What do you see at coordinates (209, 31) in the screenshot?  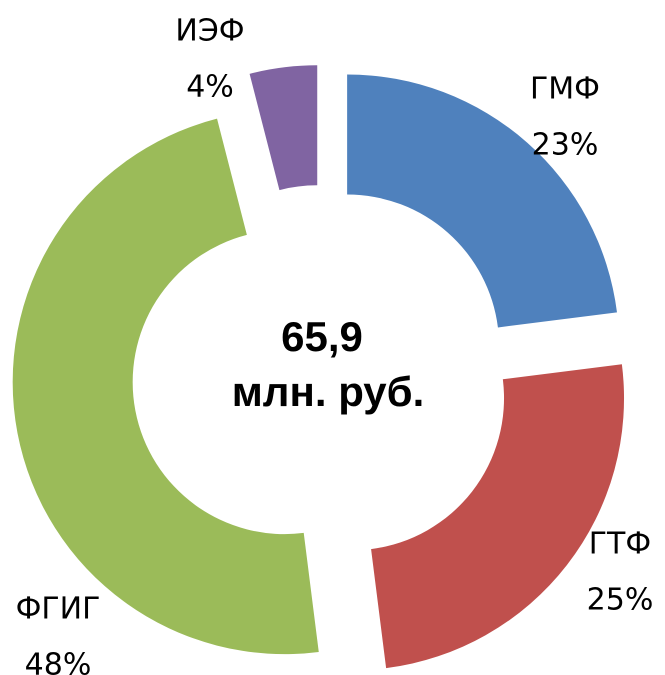 I see `segment-label: ИЭФ` at bounding box center [209, 31].